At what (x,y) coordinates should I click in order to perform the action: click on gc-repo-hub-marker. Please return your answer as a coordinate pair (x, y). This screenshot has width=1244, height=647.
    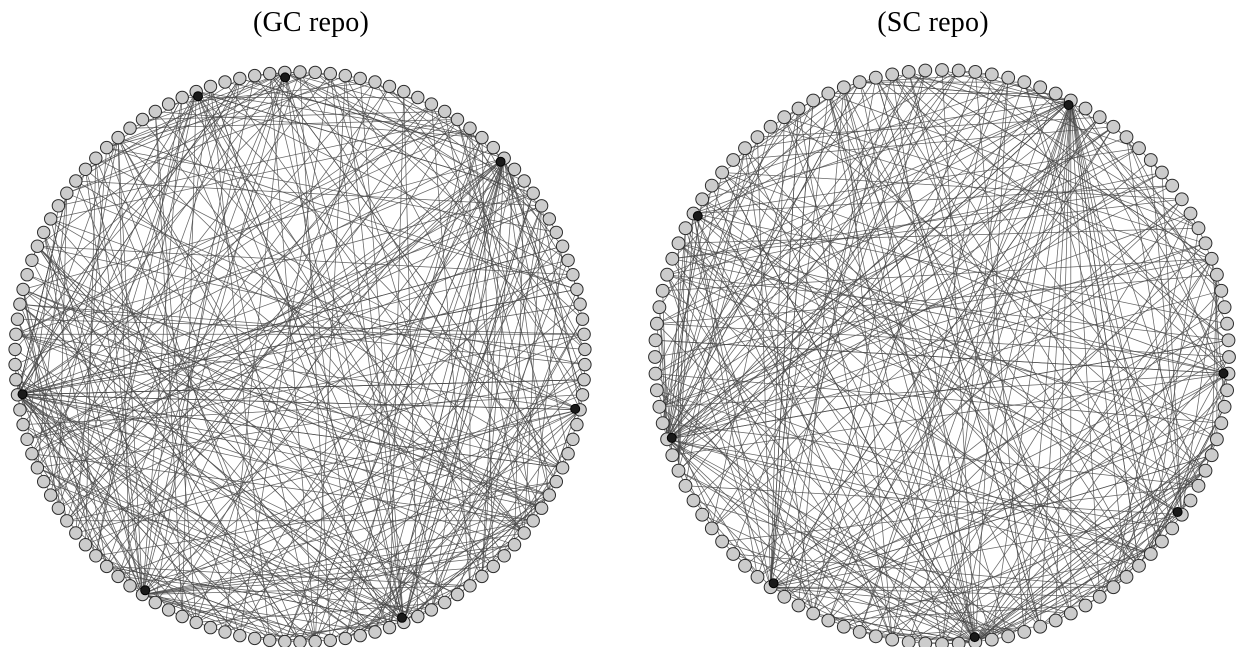
    Looking at the image, I should click on (500, 161).